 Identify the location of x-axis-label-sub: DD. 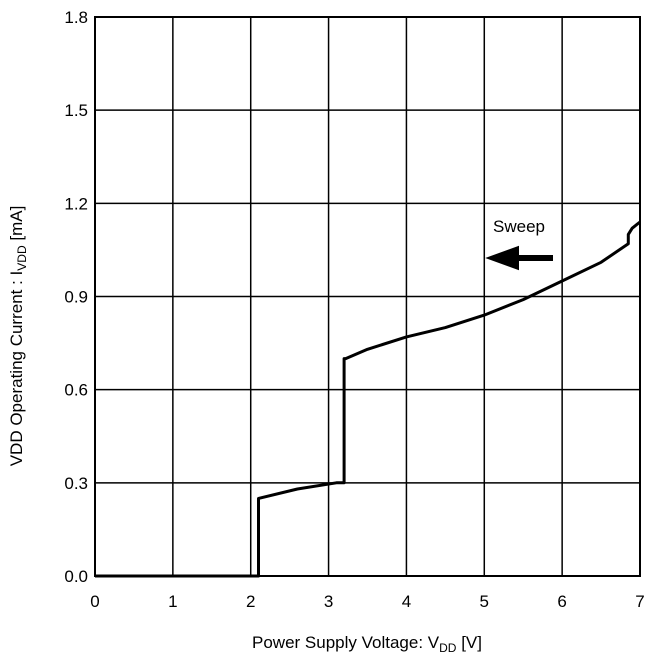
(448, 648).